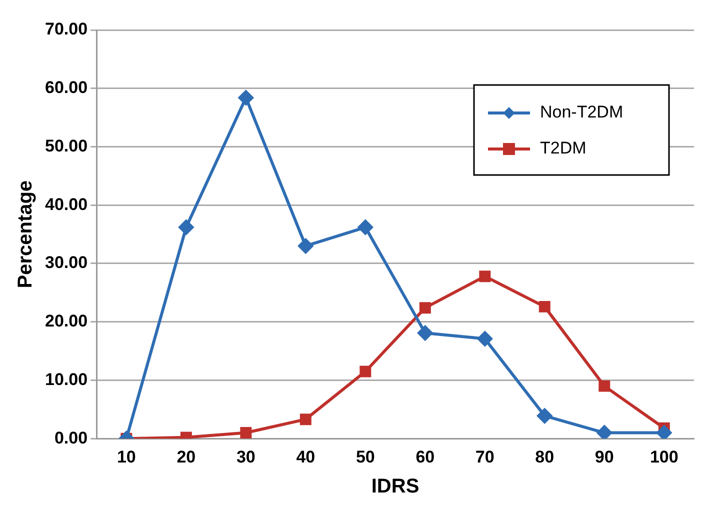  Describe the element at coordinates (66, 379) in the screenshot. I see `y-tick-label: 10.00` at that location.